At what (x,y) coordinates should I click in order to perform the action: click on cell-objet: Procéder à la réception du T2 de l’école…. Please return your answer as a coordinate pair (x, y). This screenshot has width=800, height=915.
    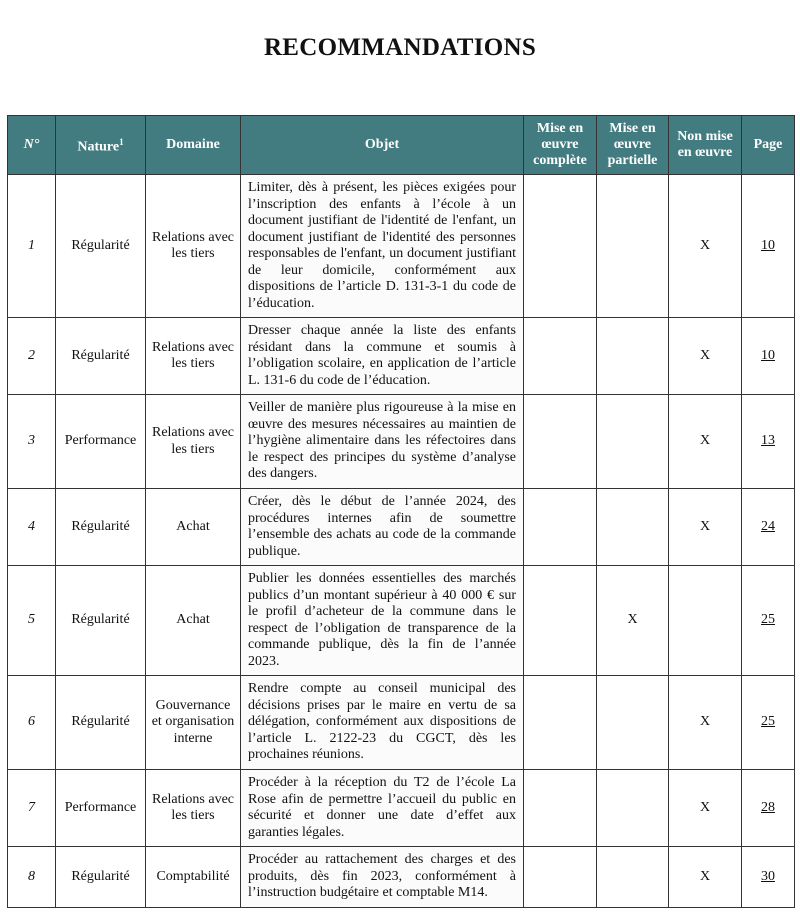
    Looking at the image, I should click on (382, 808).